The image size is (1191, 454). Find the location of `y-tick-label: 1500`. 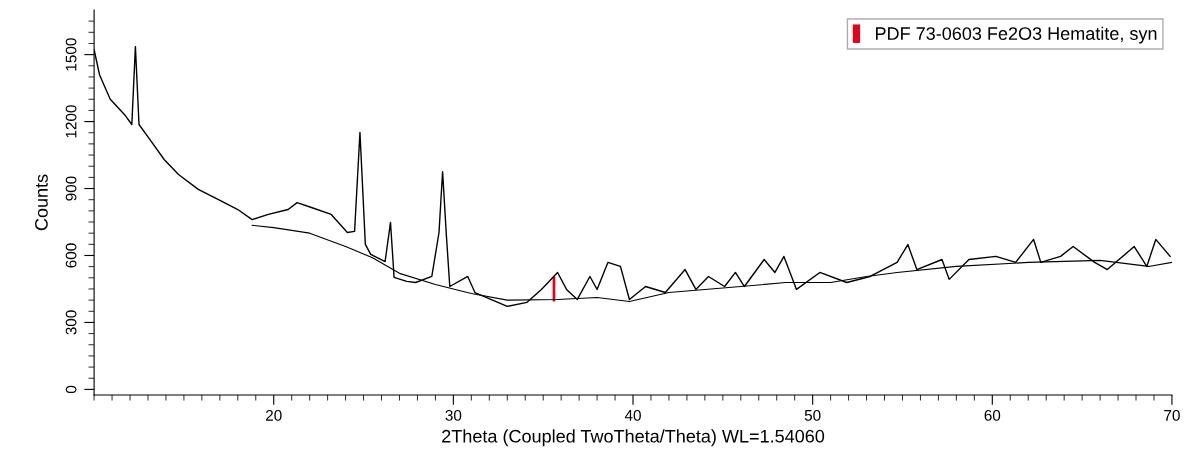

y-tick-label: 1500 is located at coordinates (71, 54).